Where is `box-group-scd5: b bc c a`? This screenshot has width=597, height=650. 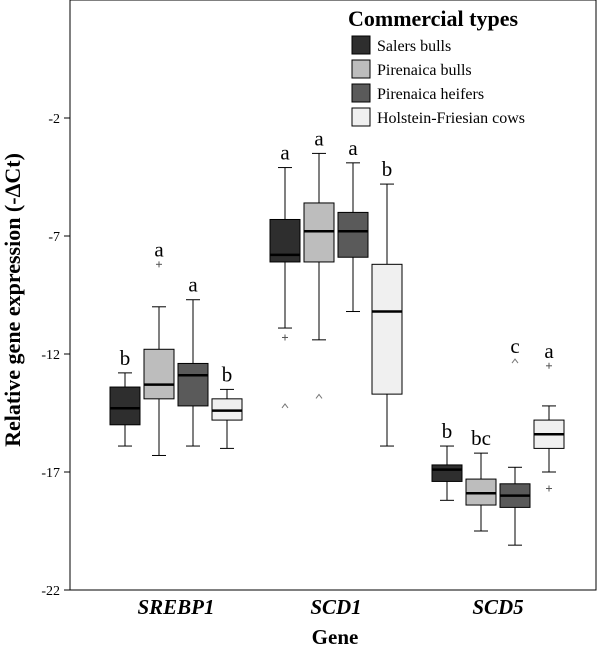 box-group-scd5: b bc c a is located at coordinates (498, 440).